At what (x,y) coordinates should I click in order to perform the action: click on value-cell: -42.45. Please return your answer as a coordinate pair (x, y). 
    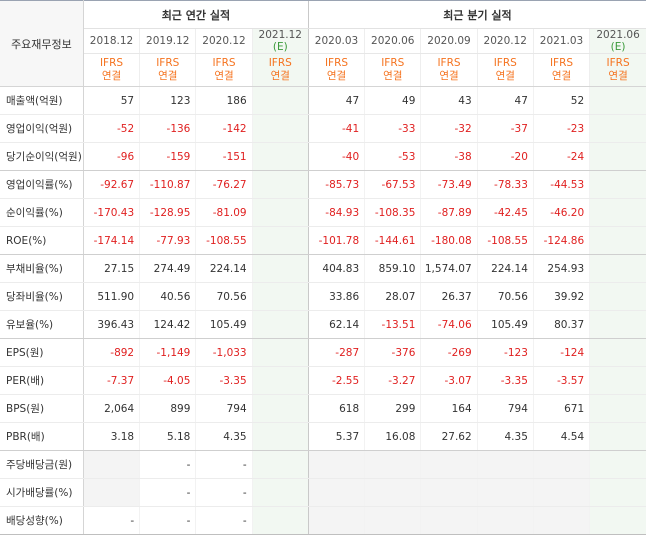
    Looking at the image, I should click on (505, 212).